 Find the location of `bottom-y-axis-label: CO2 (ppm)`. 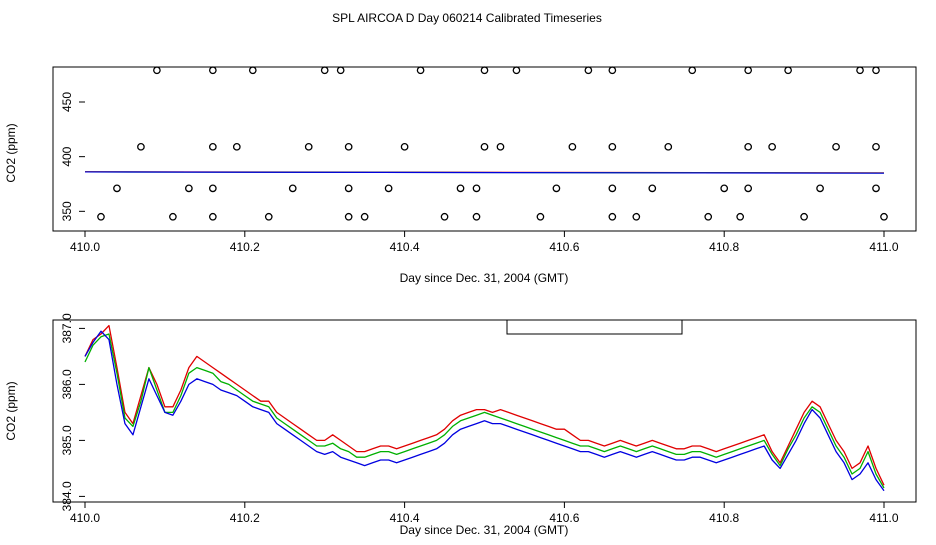

bottom-y-axis-label: CO2 (ppm) is located at coordinates (11, 410).